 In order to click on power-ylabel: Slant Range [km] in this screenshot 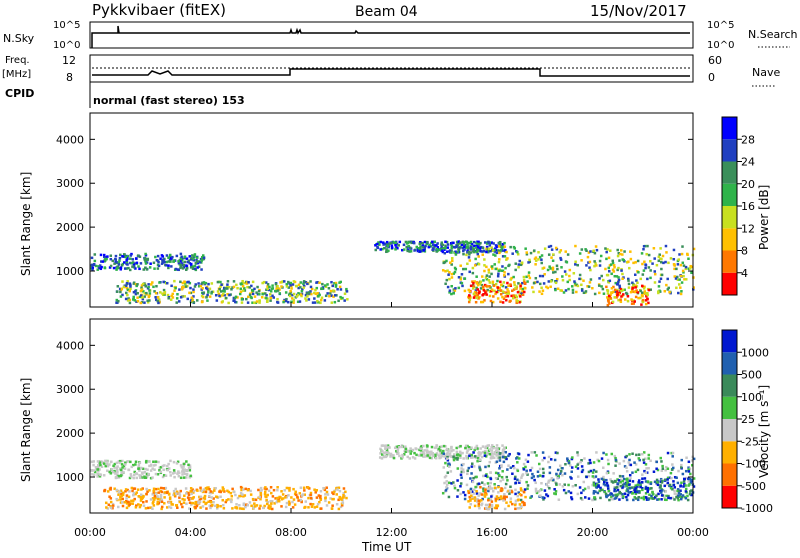, I will do `click(26, 224)`.